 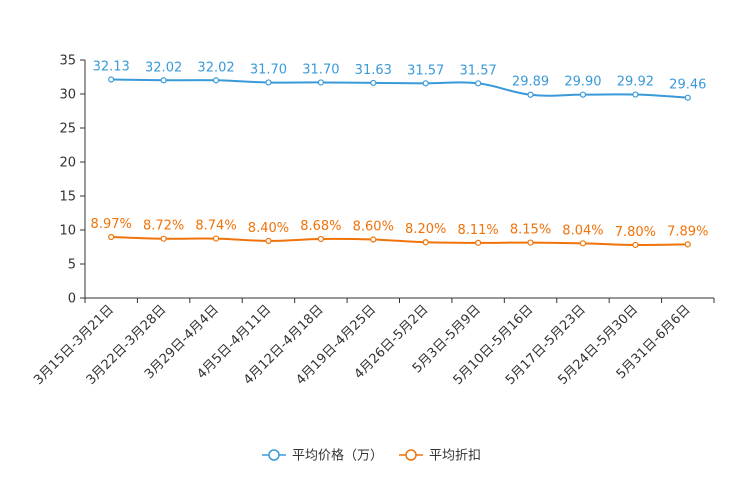 What do you see at coordinates (67, 231) in the screenshot?
I see `y-tick-label: 10` at bounding box center [67, 231].